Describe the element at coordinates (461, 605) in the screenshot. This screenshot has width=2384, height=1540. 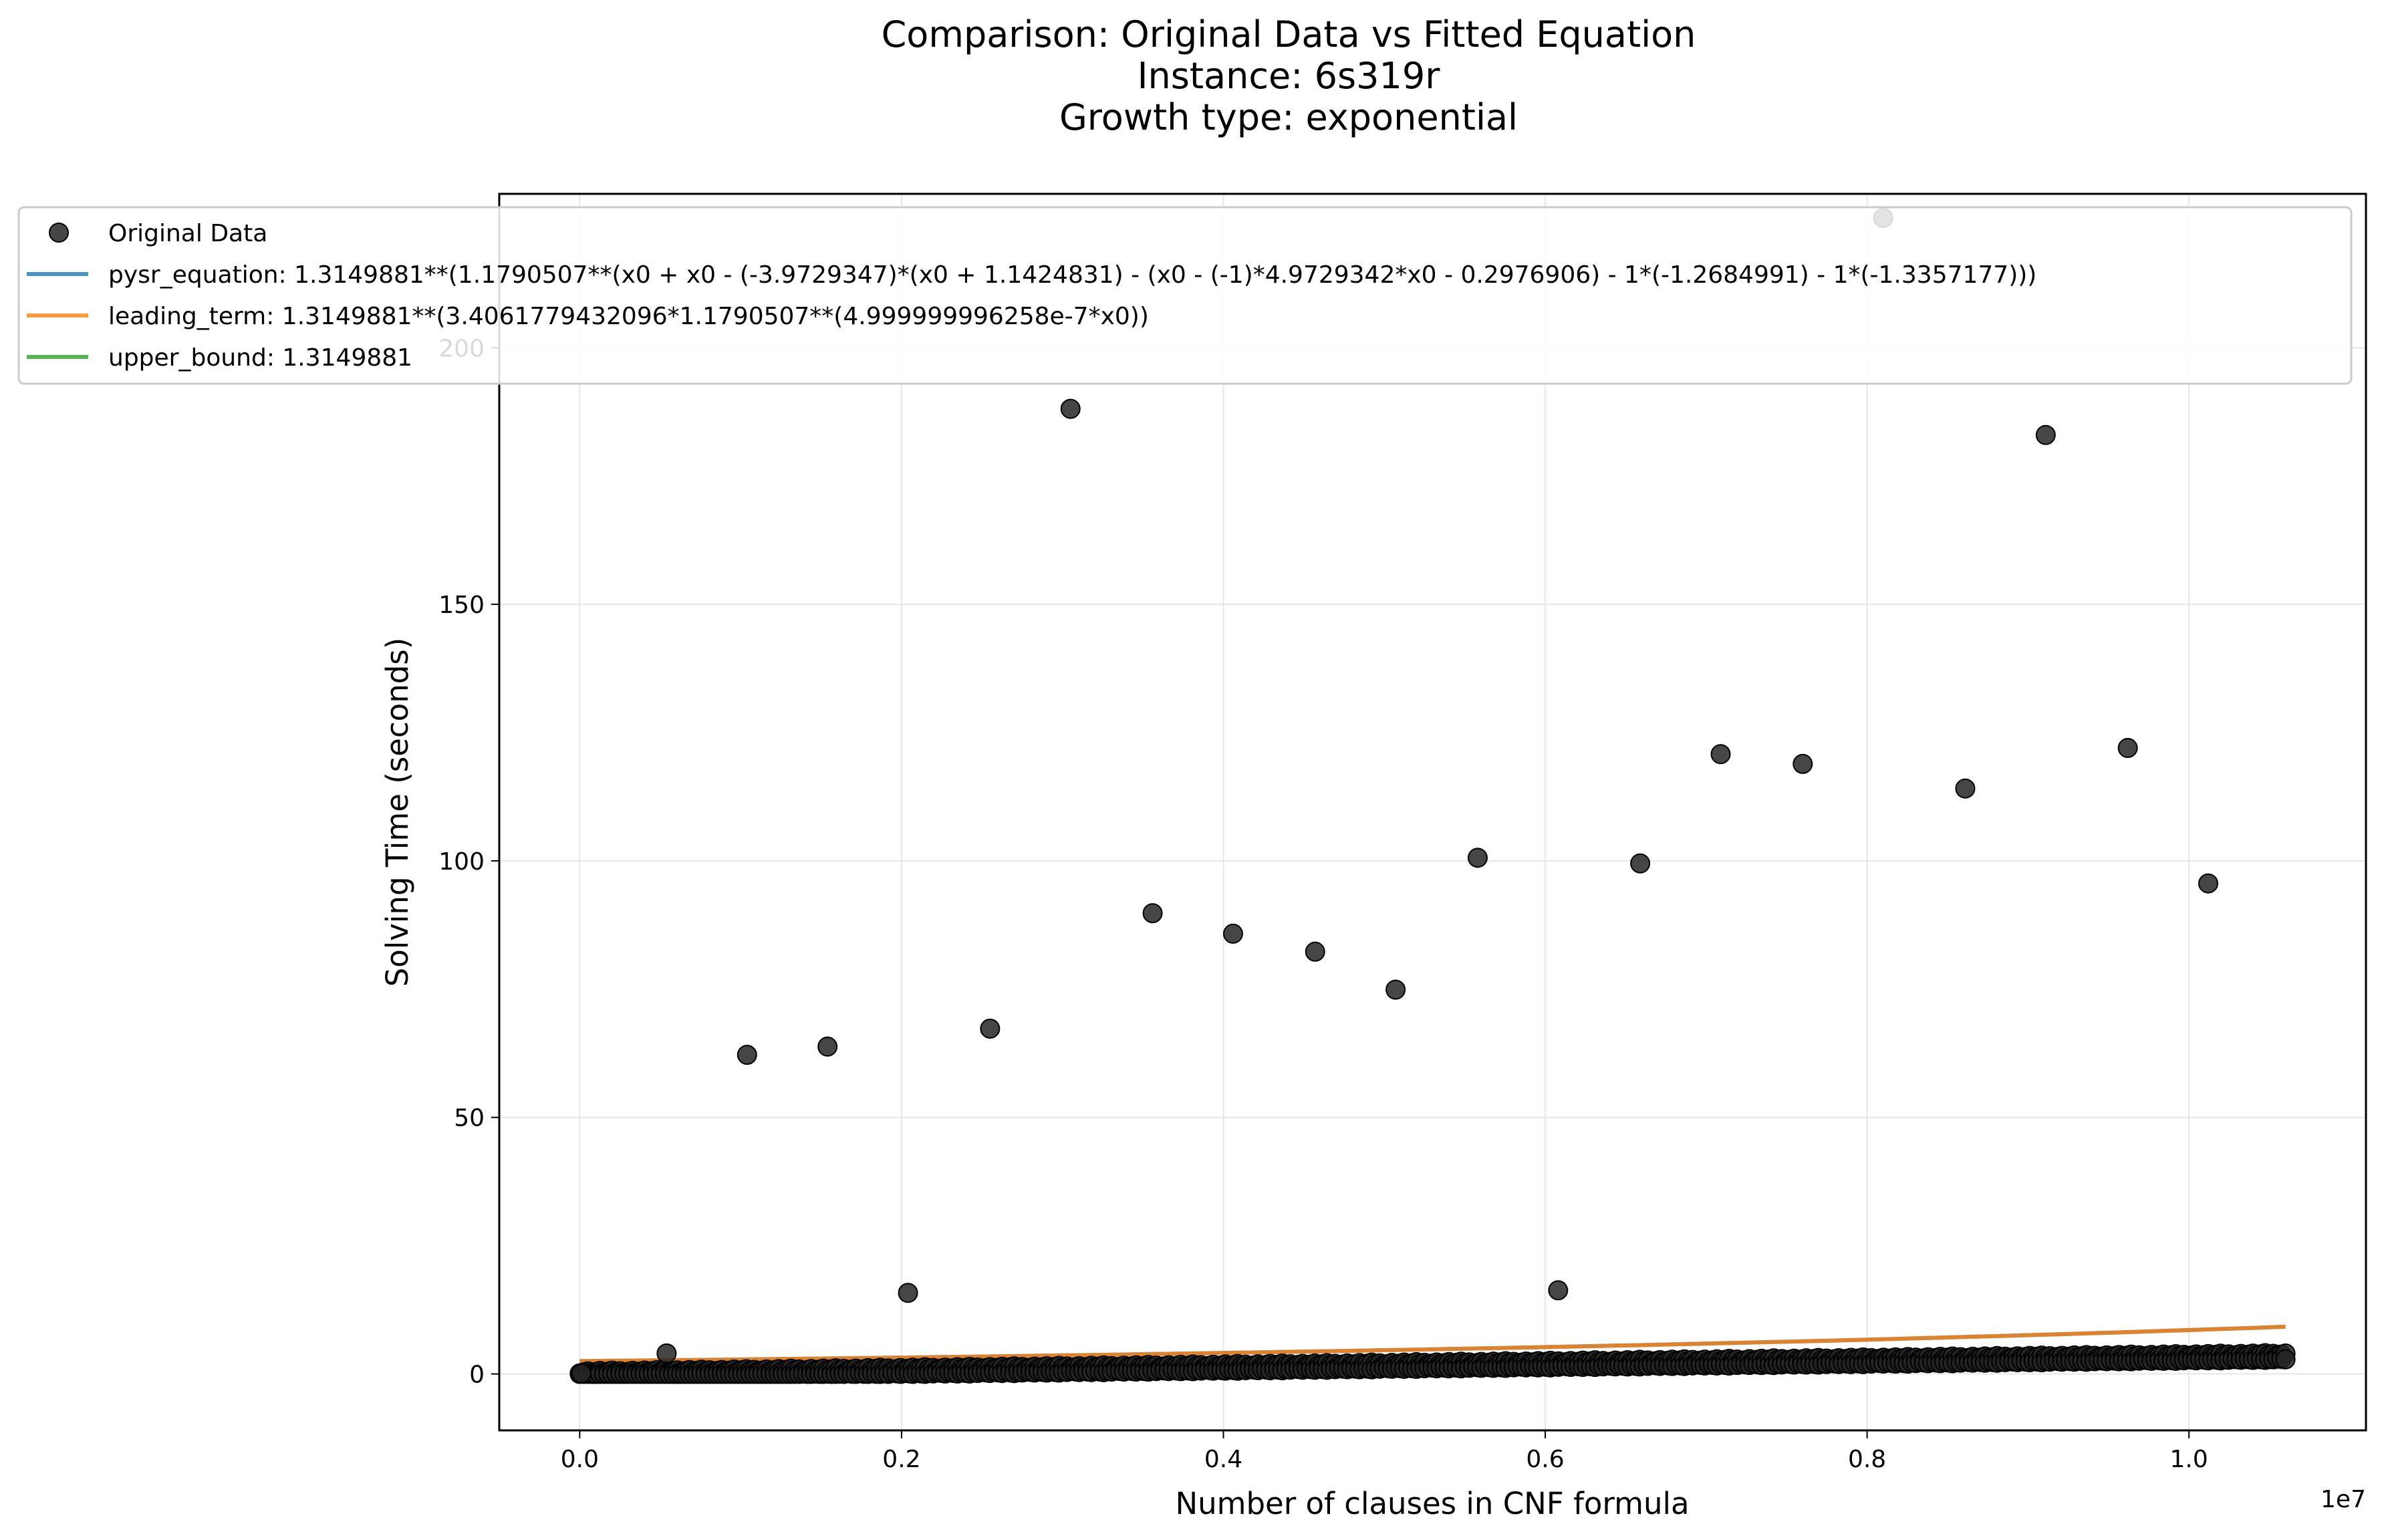
I see `y-tick-label: 150` at that location.